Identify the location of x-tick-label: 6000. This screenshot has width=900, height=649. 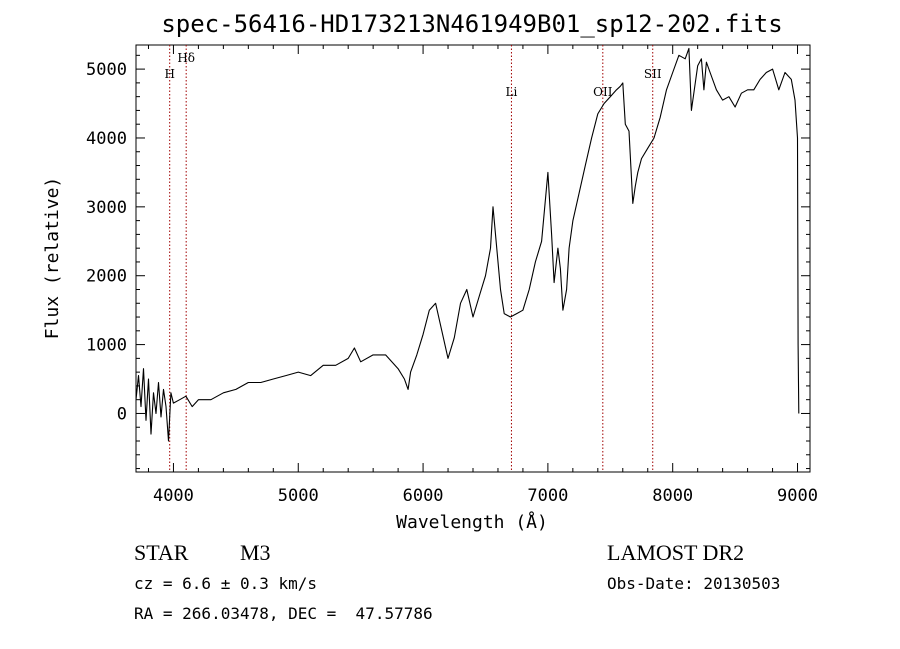
(423, 496).